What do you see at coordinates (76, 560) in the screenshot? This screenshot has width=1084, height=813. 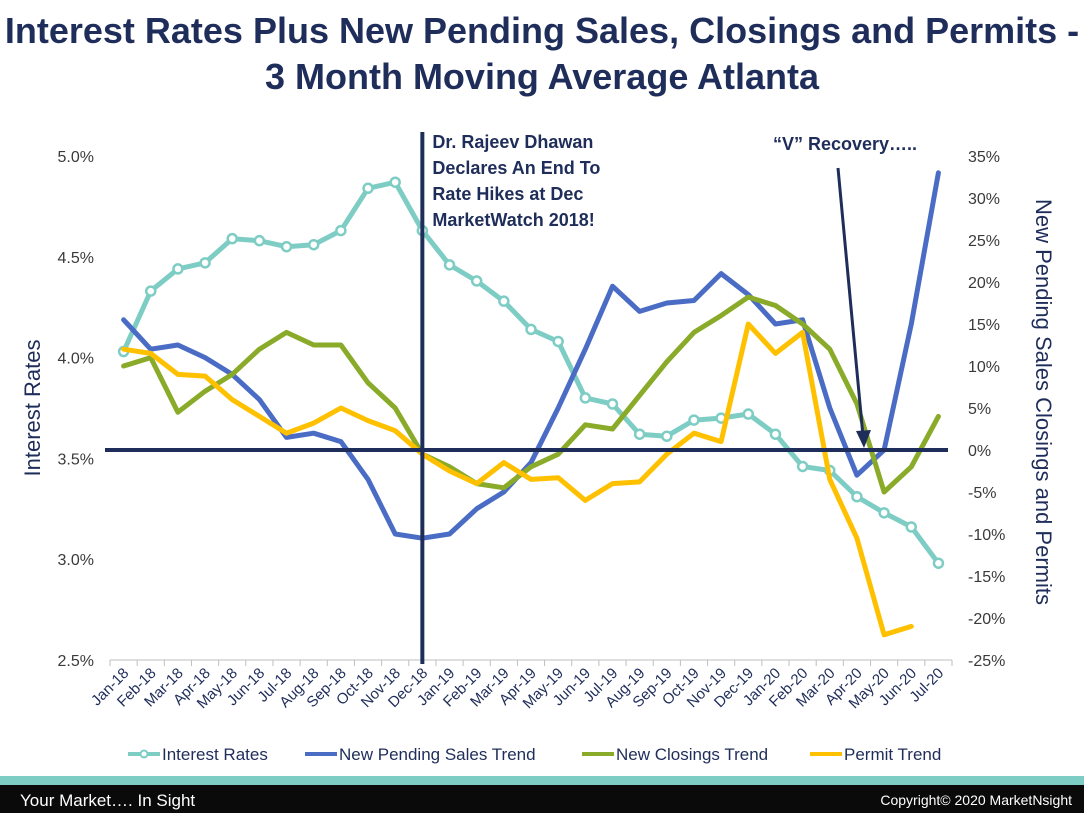 I see `left-tick-label: 3.0%` at bounding box center [76, 560].